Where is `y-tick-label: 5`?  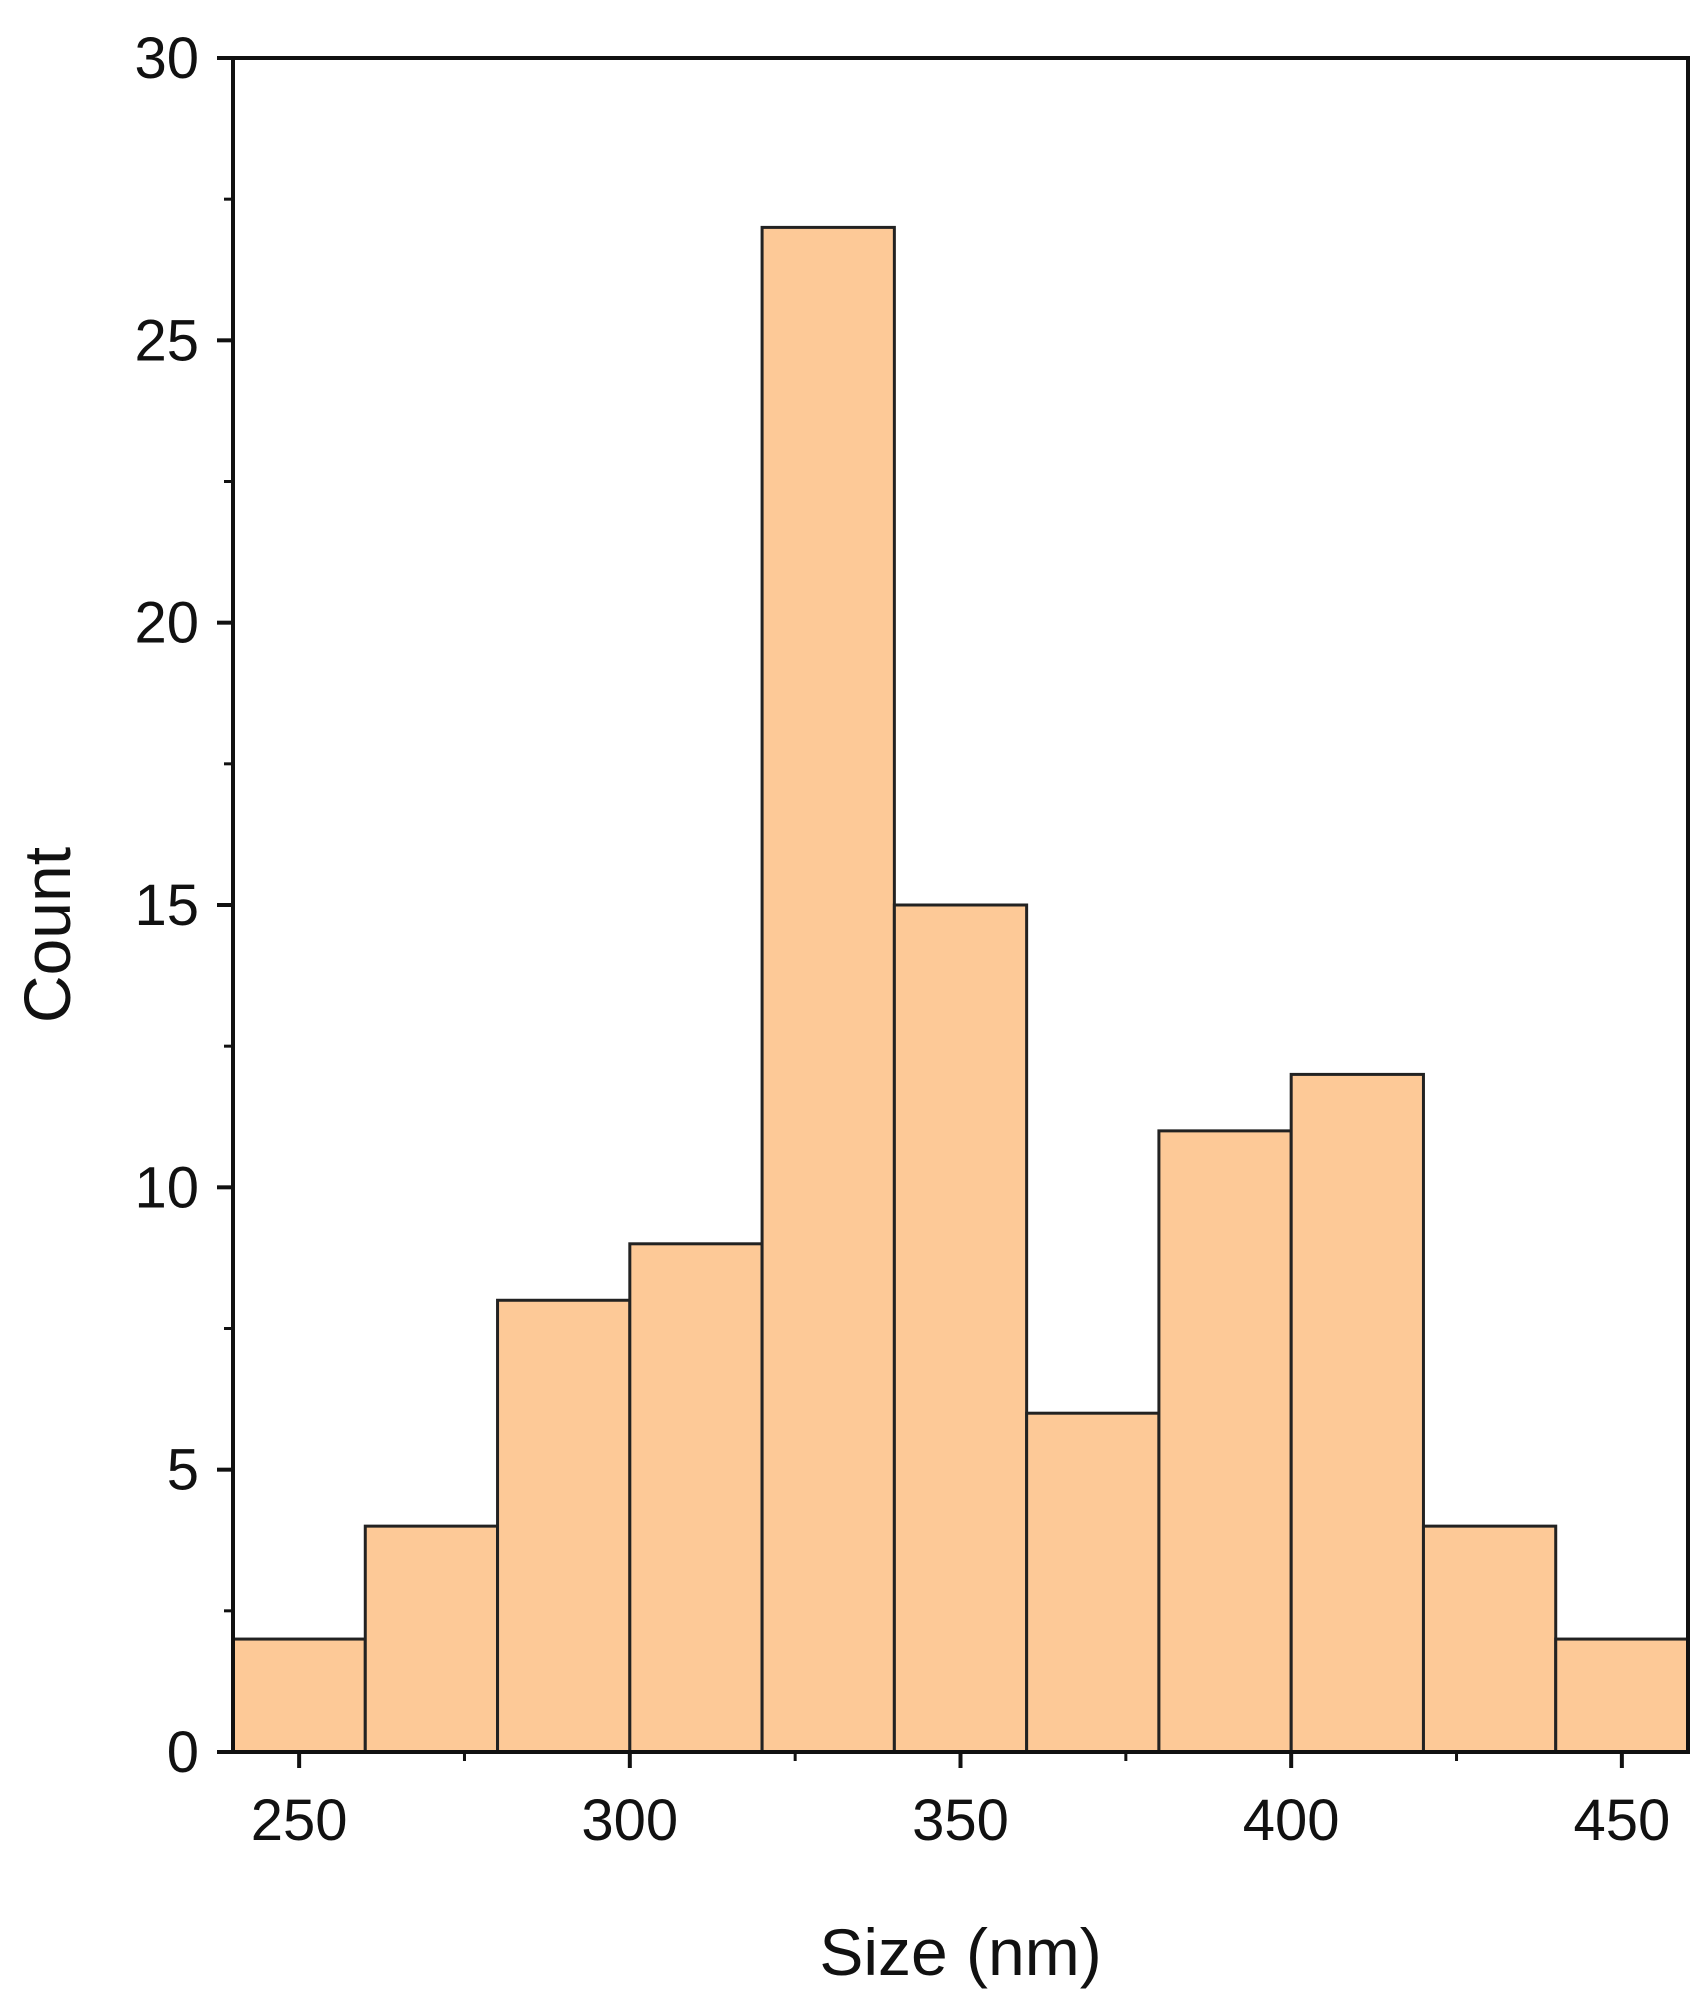 y-tick-label: 5 is located at coordinates (183, 1470).